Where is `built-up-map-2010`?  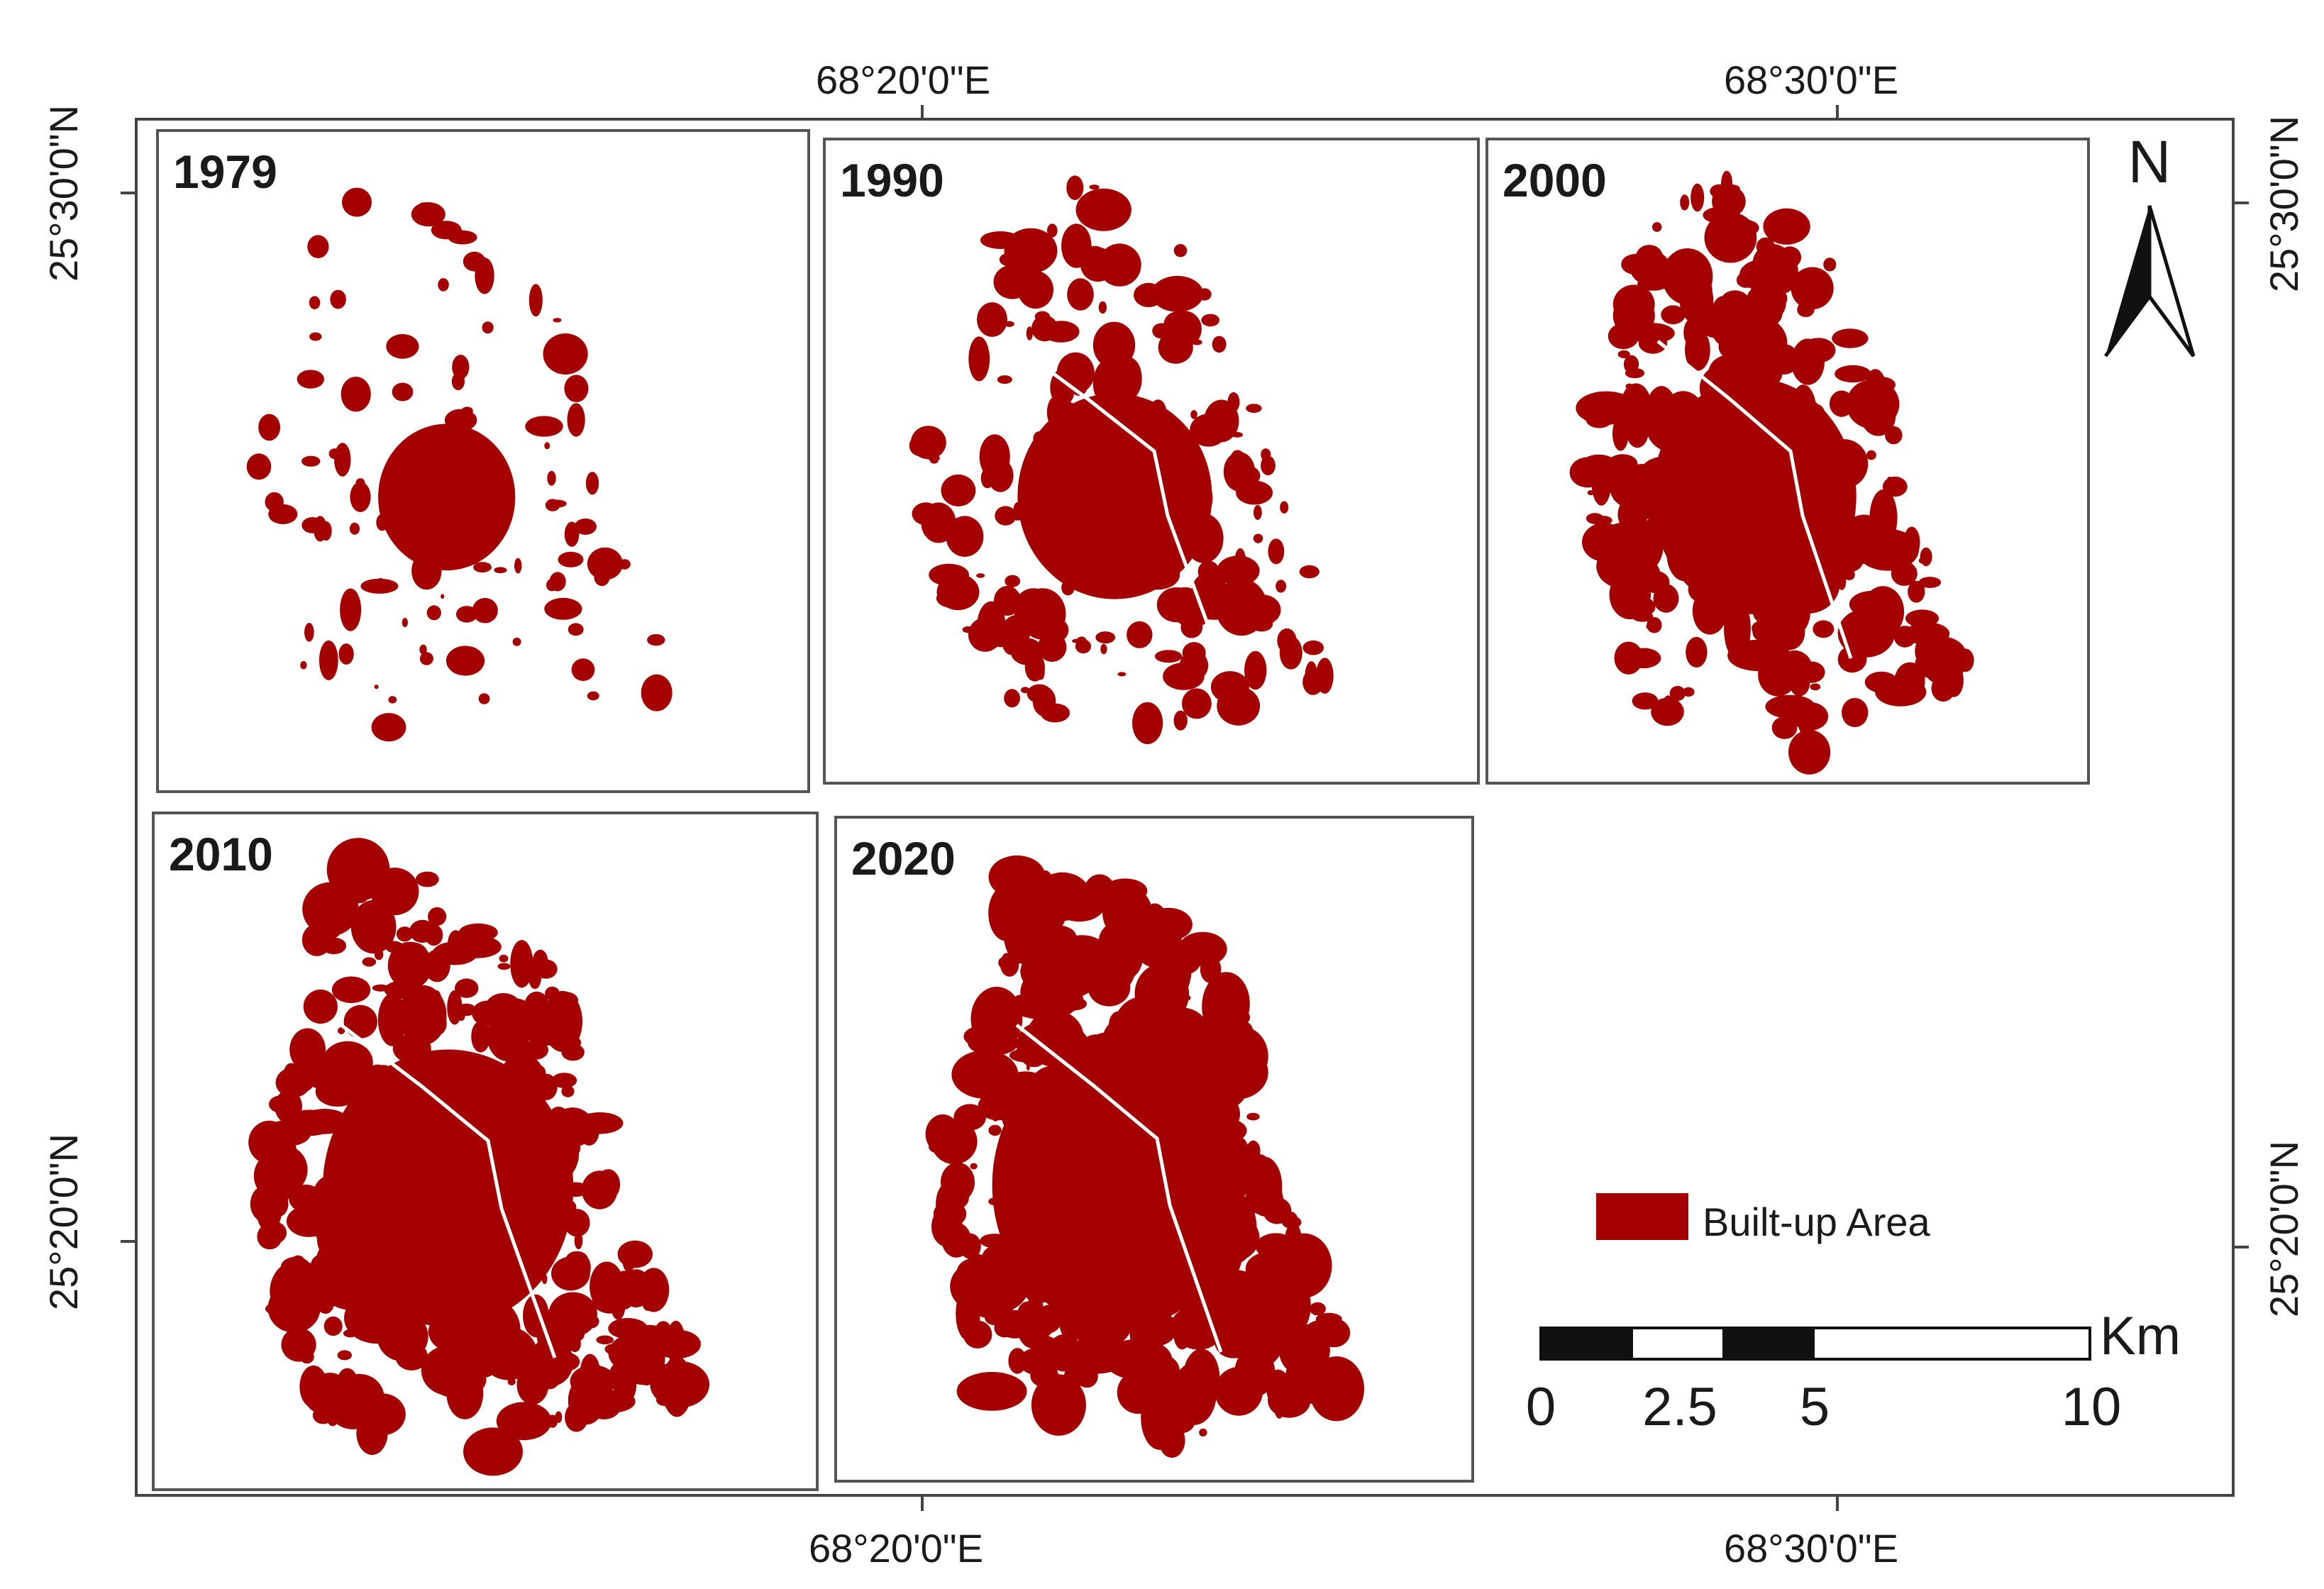
built-up-map-2010 is located at coordinates (478, 1157).